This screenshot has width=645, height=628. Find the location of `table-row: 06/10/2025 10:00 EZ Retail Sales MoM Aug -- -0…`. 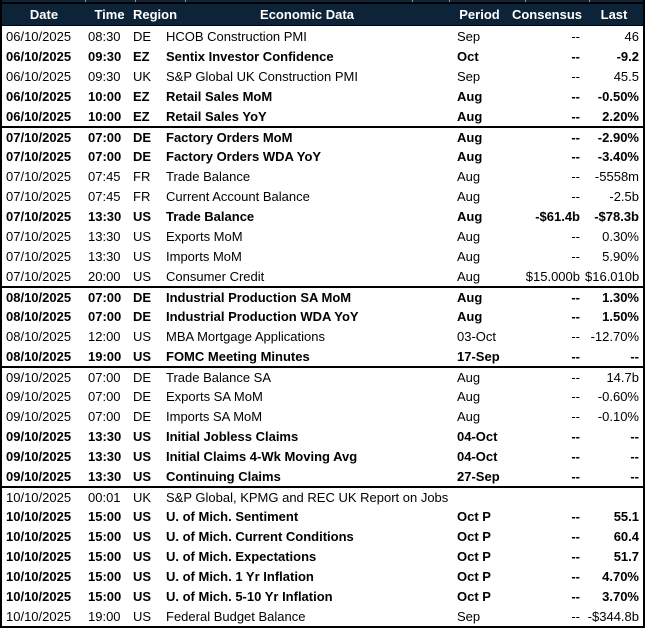

table-row: 06/10/2025 10:00 EZ Retail Sales MoM Aug -- -0… is located at coordinates (322, 96).